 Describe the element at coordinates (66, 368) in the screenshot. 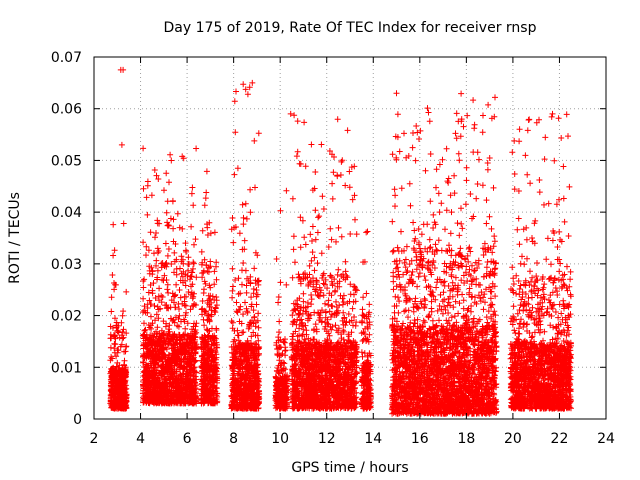

I see `y-tick-label: 0.01` at that location.